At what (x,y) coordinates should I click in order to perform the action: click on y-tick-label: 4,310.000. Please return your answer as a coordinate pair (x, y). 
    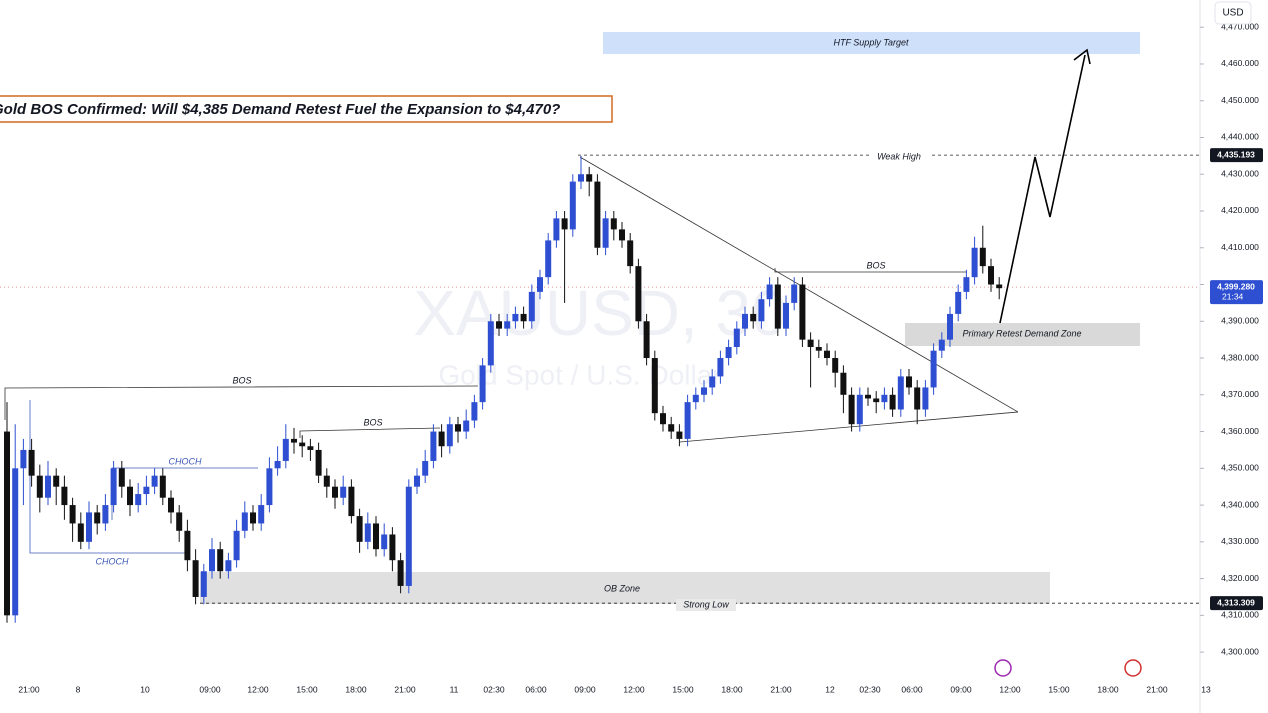
    Looking at the image, I should click on (1240, 615).